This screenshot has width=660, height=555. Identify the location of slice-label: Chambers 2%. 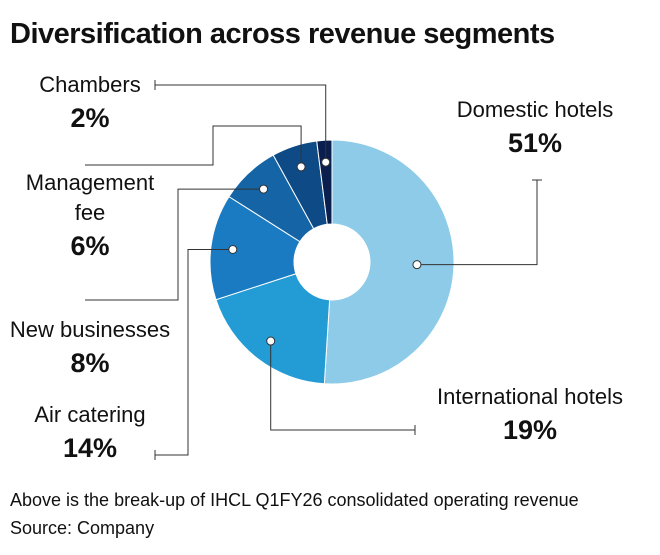
(90, 103).